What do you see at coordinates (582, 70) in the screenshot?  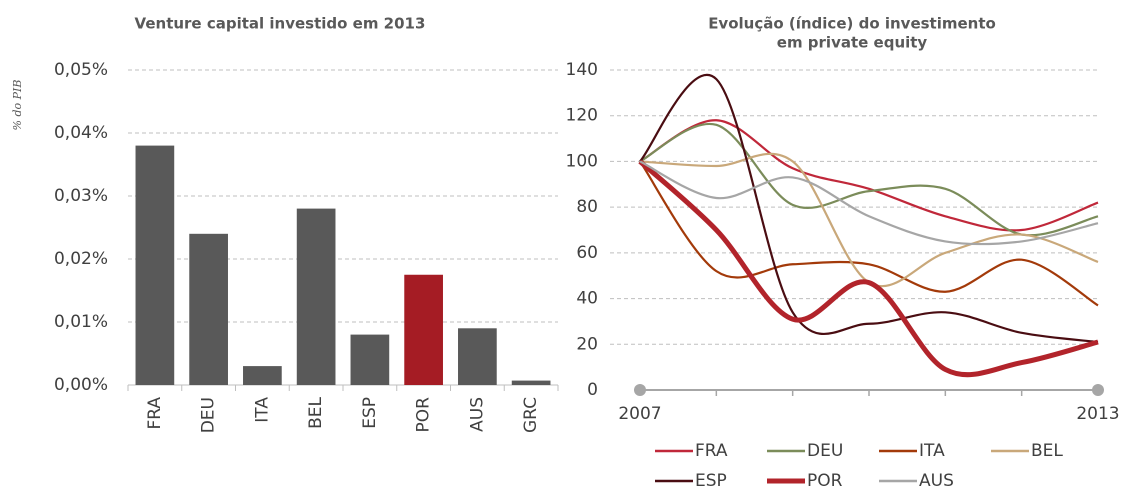 I see `y-tick-label: 140` at bounding box center [582, 70].